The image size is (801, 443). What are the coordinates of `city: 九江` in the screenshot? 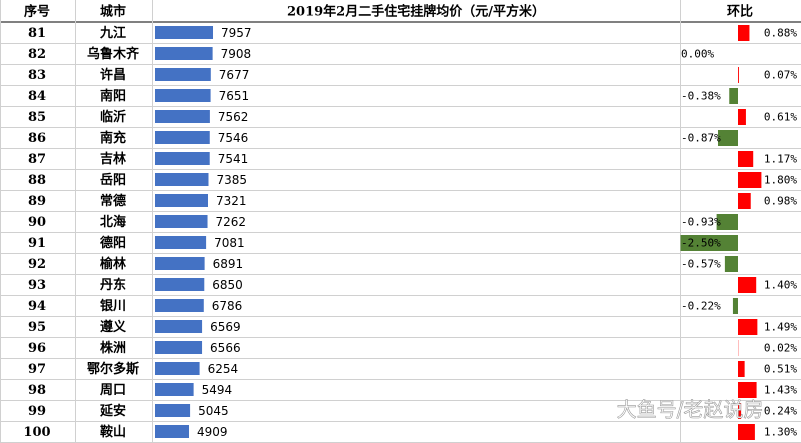 It's located at (112, 33).